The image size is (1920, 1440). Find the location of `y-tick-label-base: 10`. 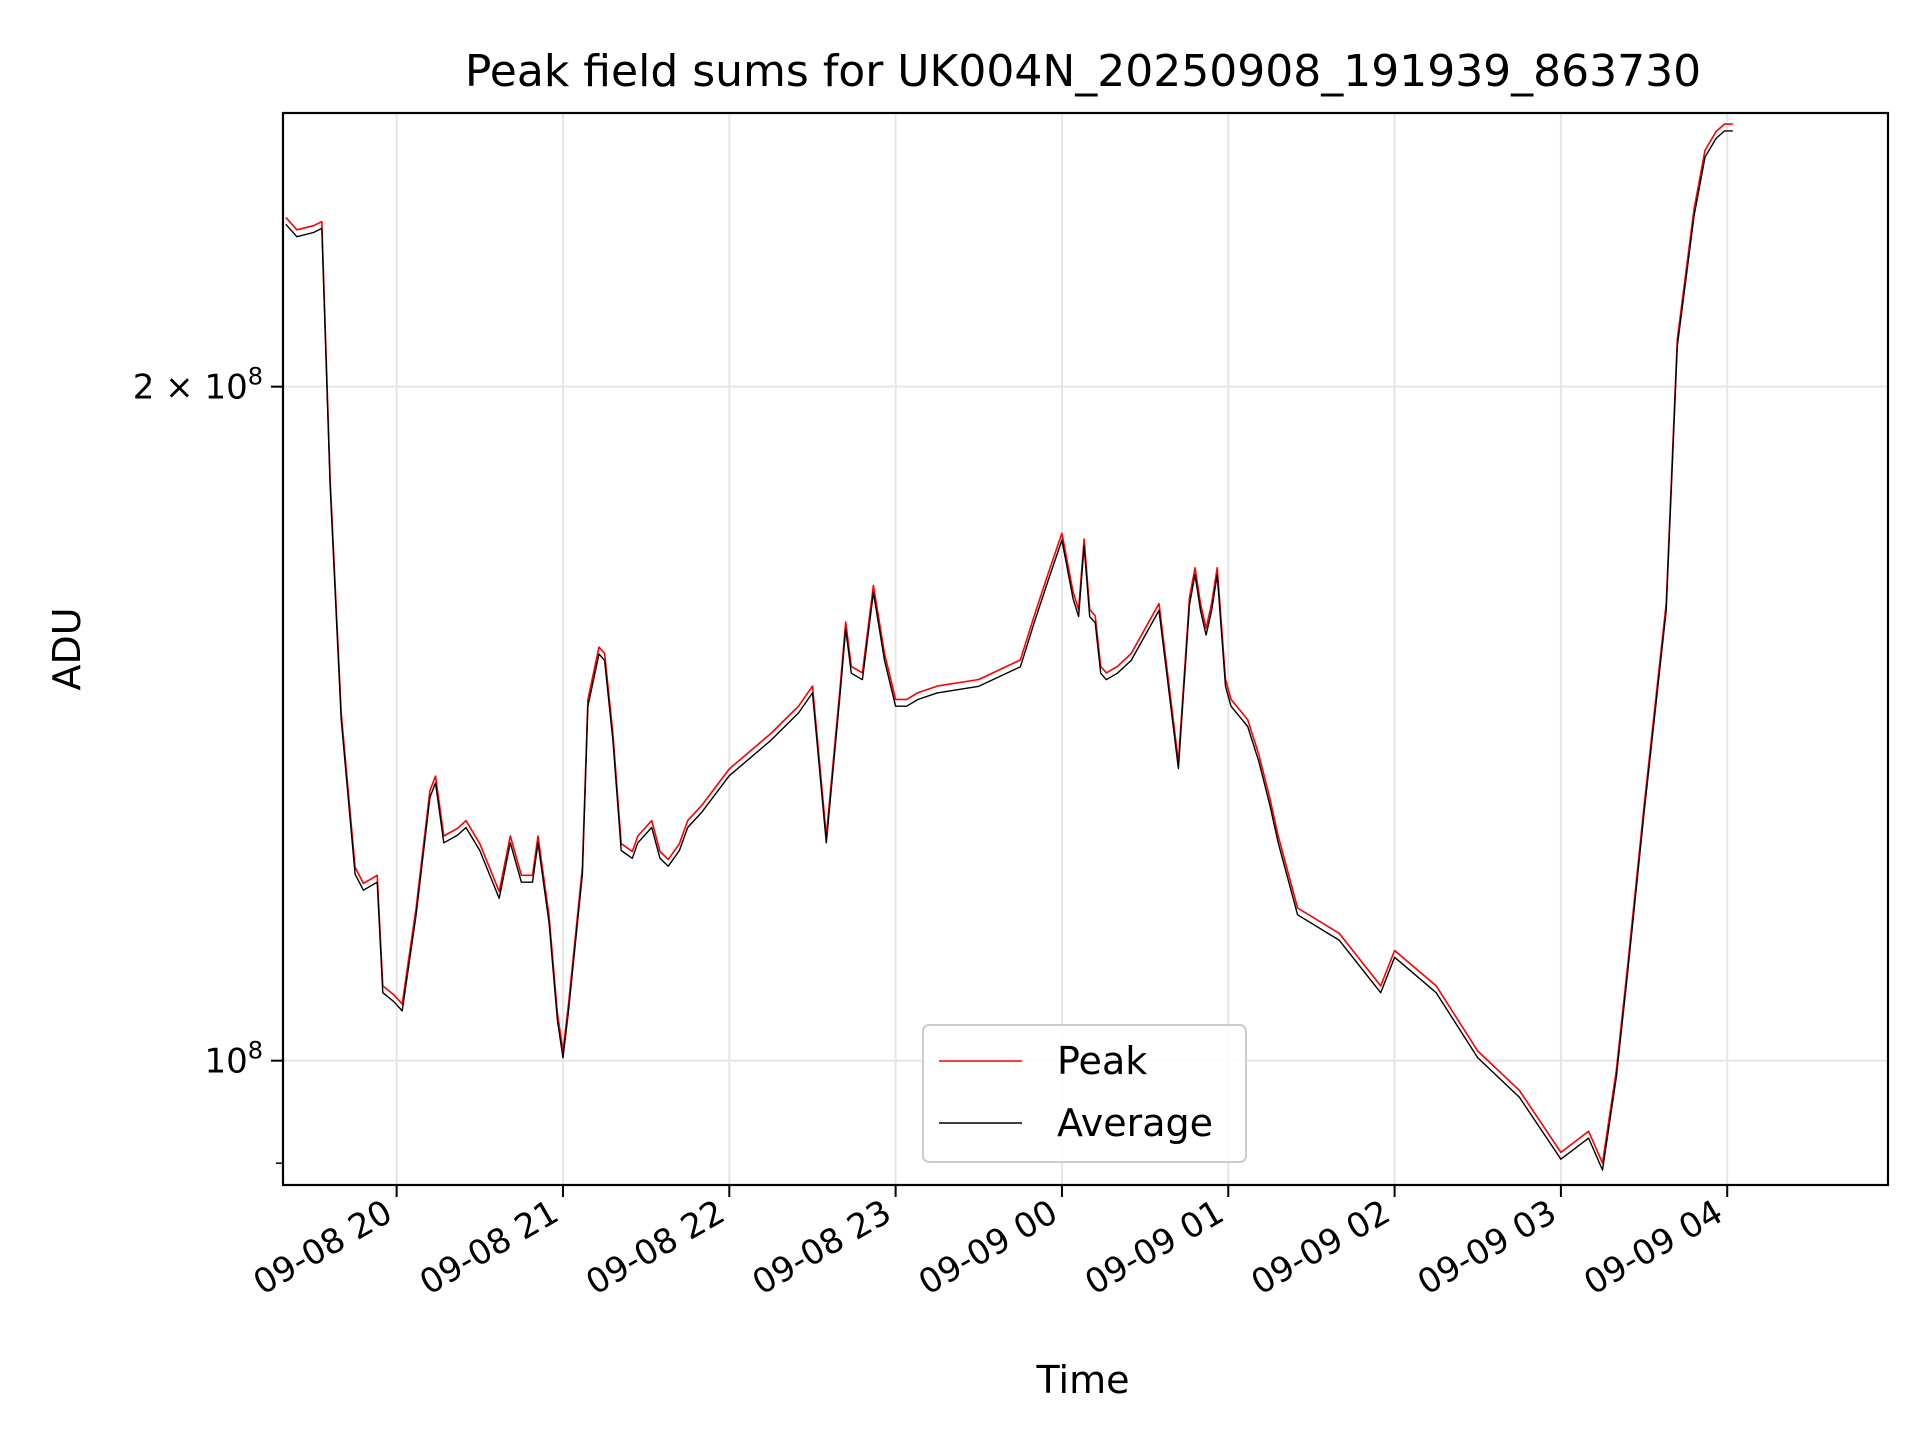

y-tick-label-base: 10 is located at coordinates (225, 1062).